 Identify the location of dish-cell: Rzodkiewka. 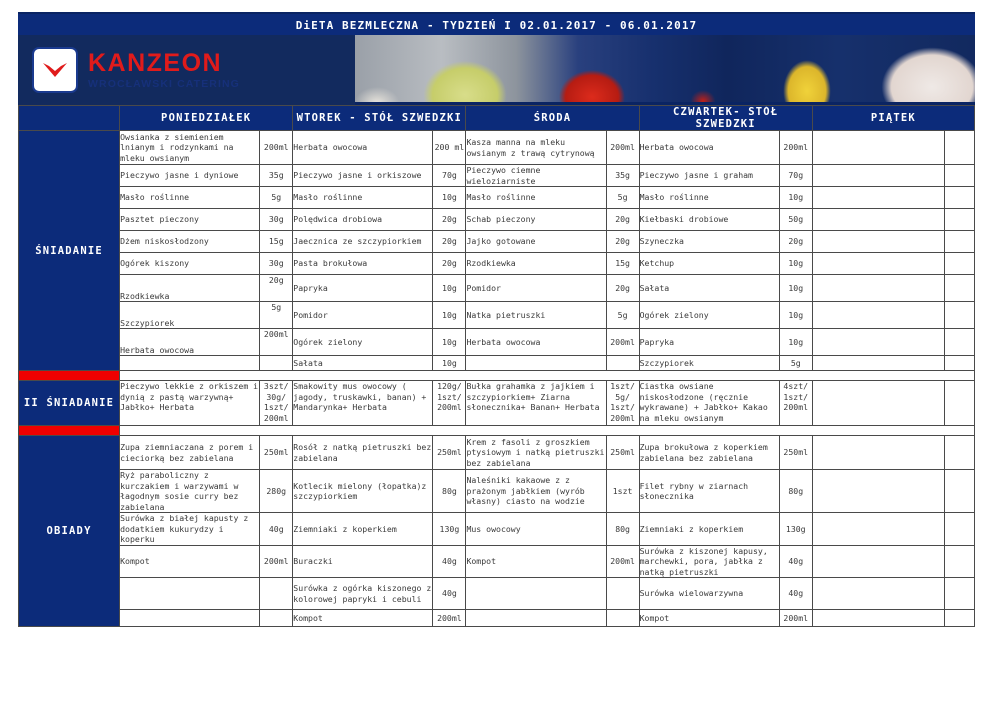
(190, 288).